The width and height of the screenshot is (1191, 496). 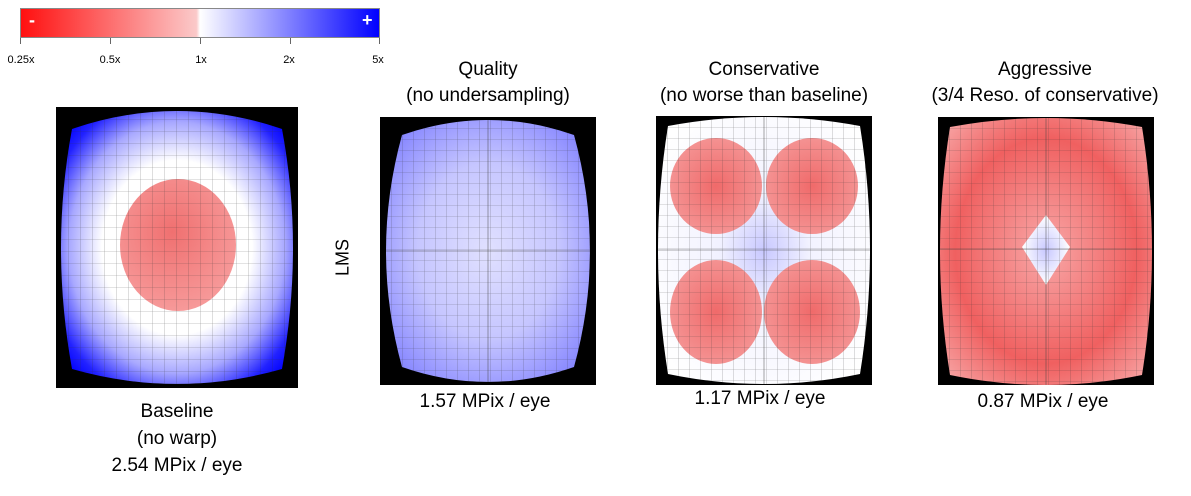 I want to click on caption-line: 1.17 MPix / eye, so click(x=760, y=398).